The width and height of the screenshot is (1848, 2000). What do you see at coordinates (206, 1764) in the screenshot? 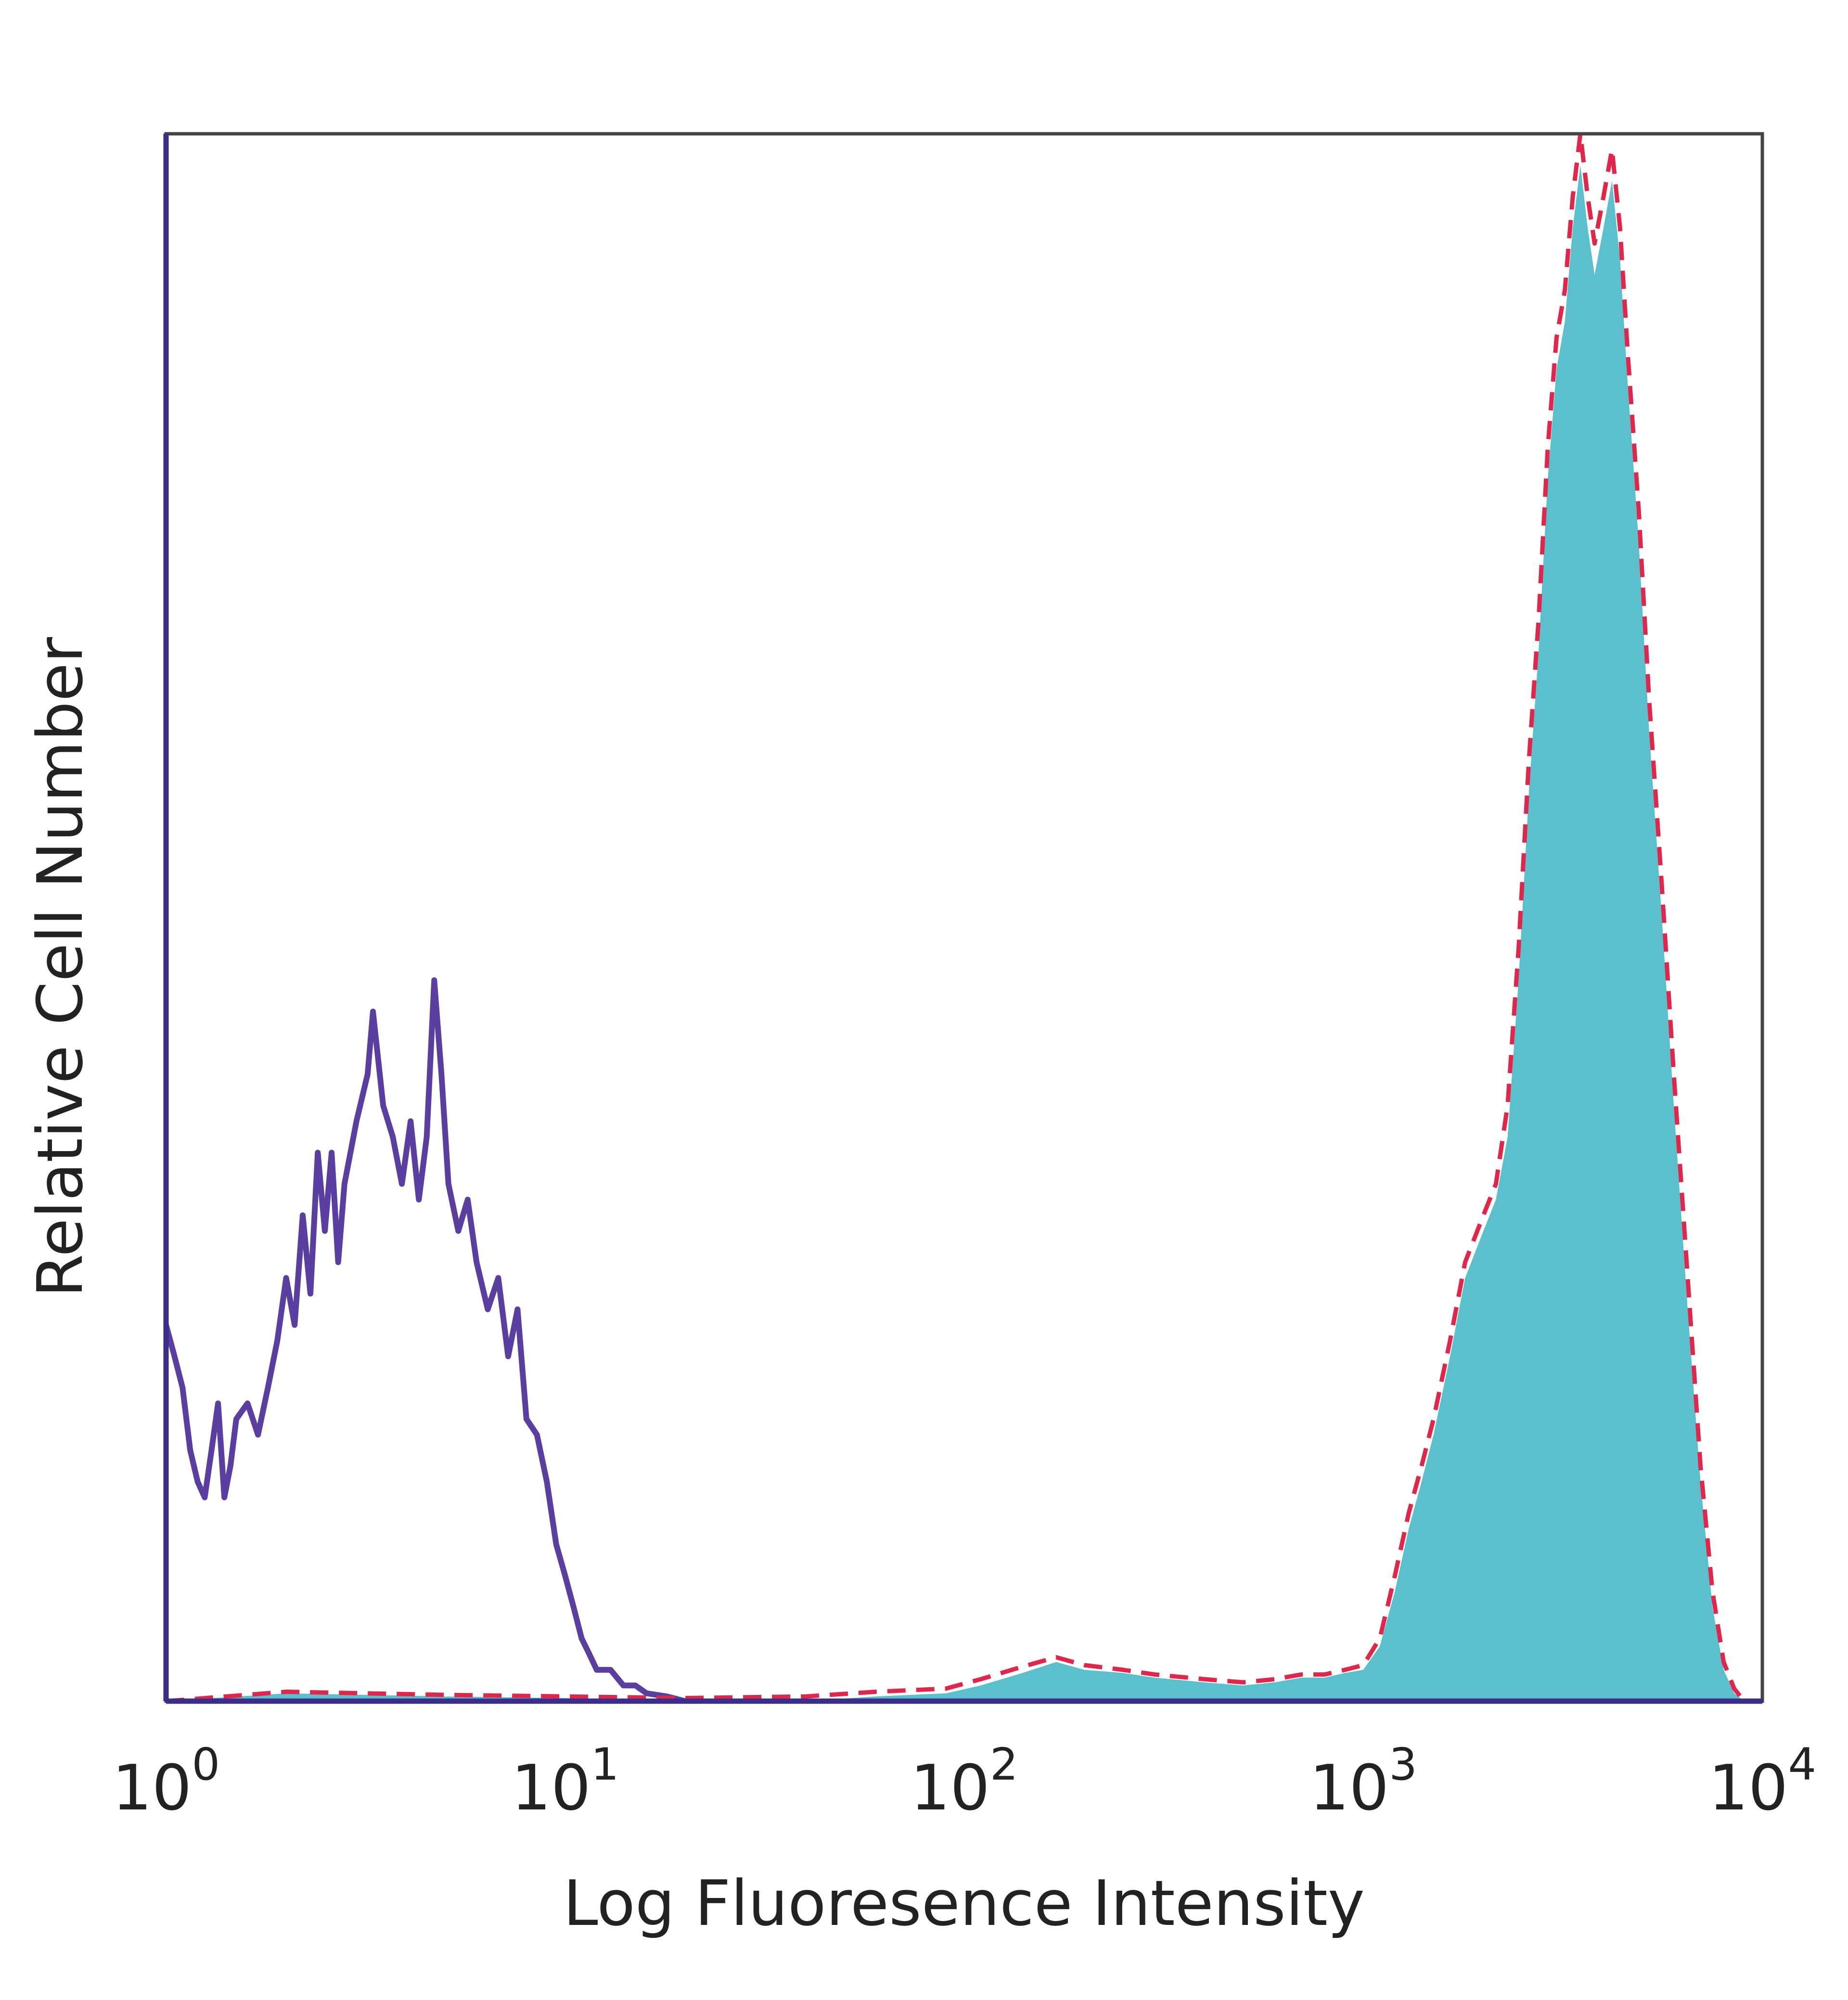
I see `tick-exponent: 0` at bounding box center [206, 1764].